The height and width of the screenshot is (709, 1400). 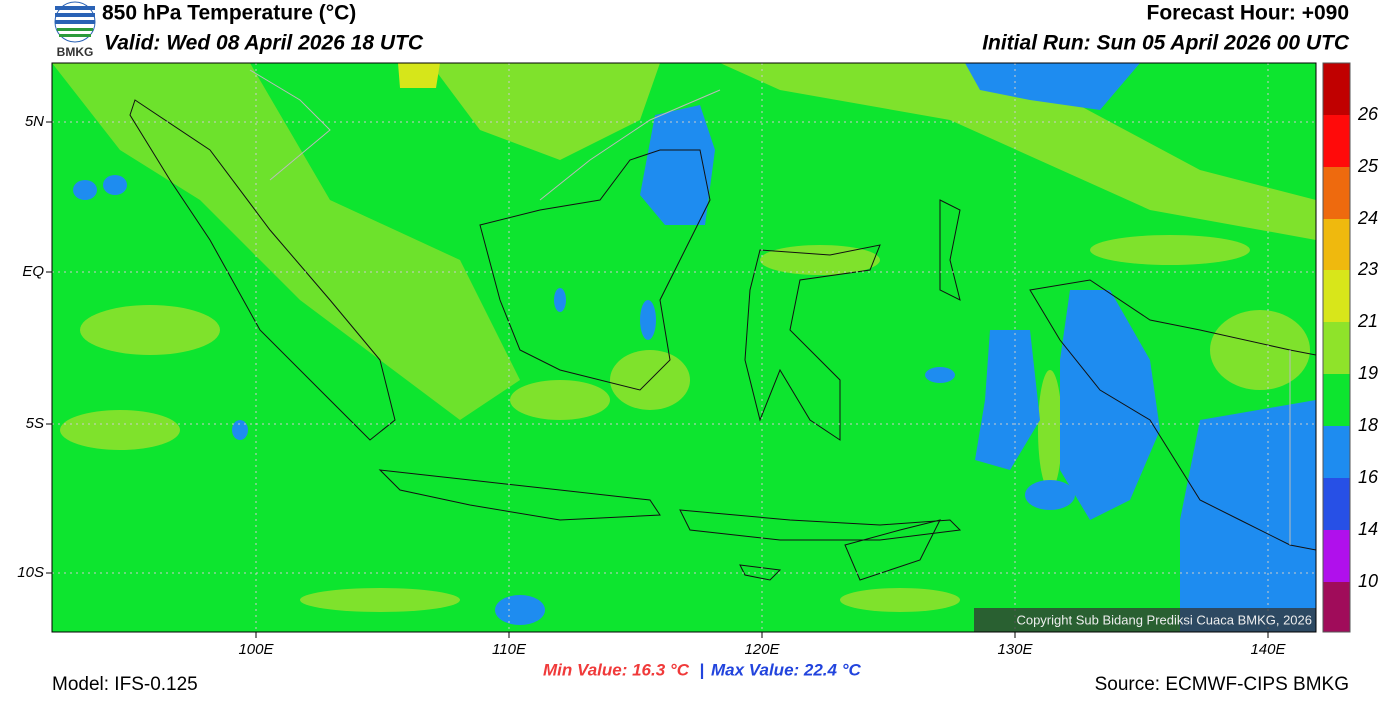 I want to click on colorbar, so click(x=1336, y=347).